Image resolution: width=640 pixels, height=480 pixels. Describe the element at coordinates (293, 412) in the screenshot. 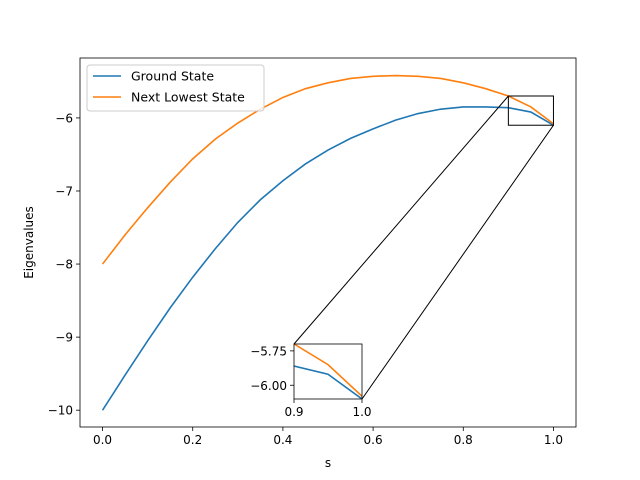

I see `inset-x-tick-label: 0.9` at that location.